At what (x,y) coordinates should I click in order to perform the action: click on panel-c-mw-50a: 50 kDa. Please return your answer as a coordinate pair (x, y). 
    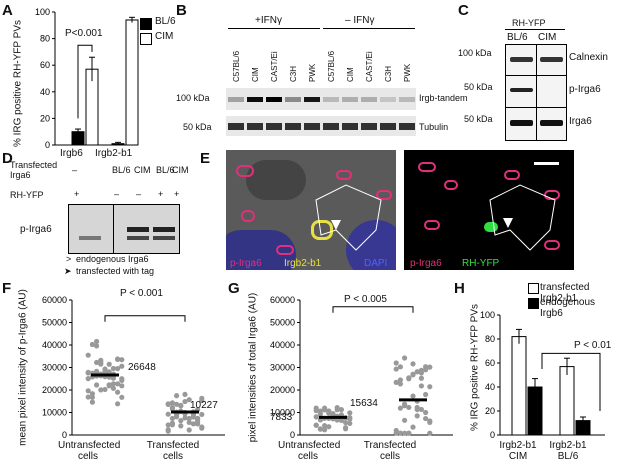
    Looking at the image, I should click on (478, 87).